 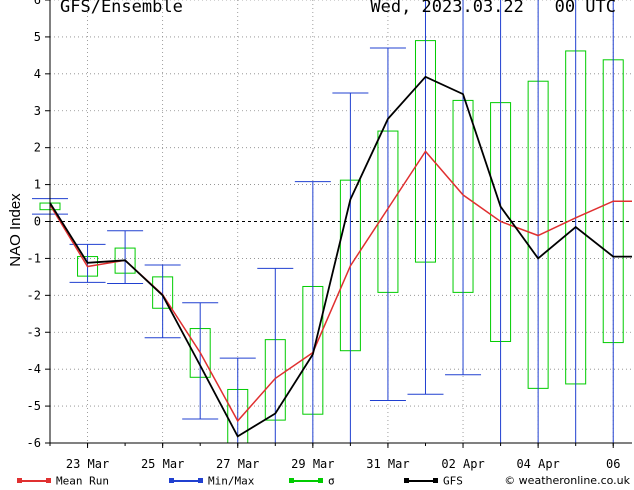 I want to click on y-tick-label: -2, so click(x=34, y=295).